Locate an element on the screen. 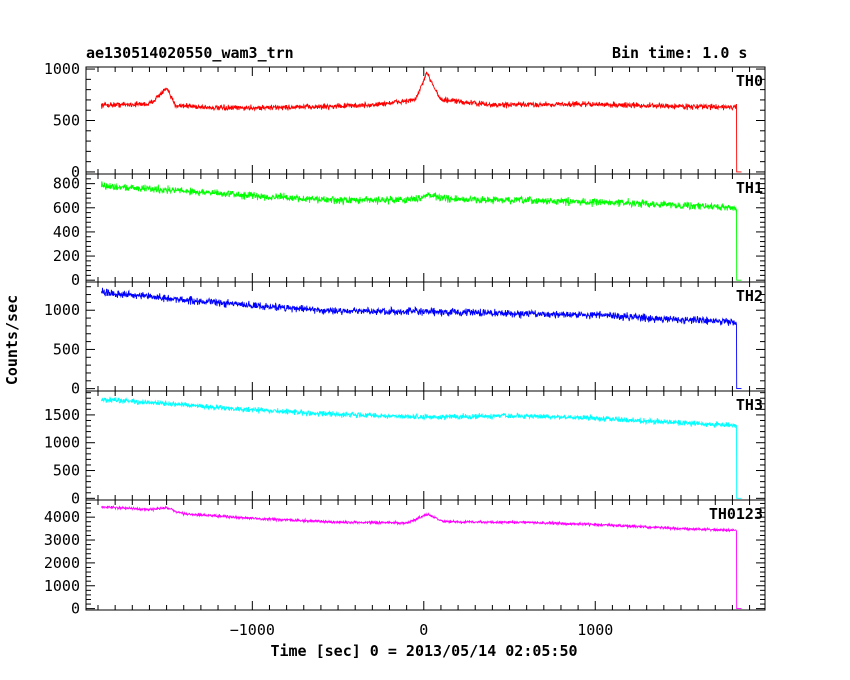 The width and height of the screenshot is (850, 680). x-tick-label: −1000 is located at coordinates (252, 630).